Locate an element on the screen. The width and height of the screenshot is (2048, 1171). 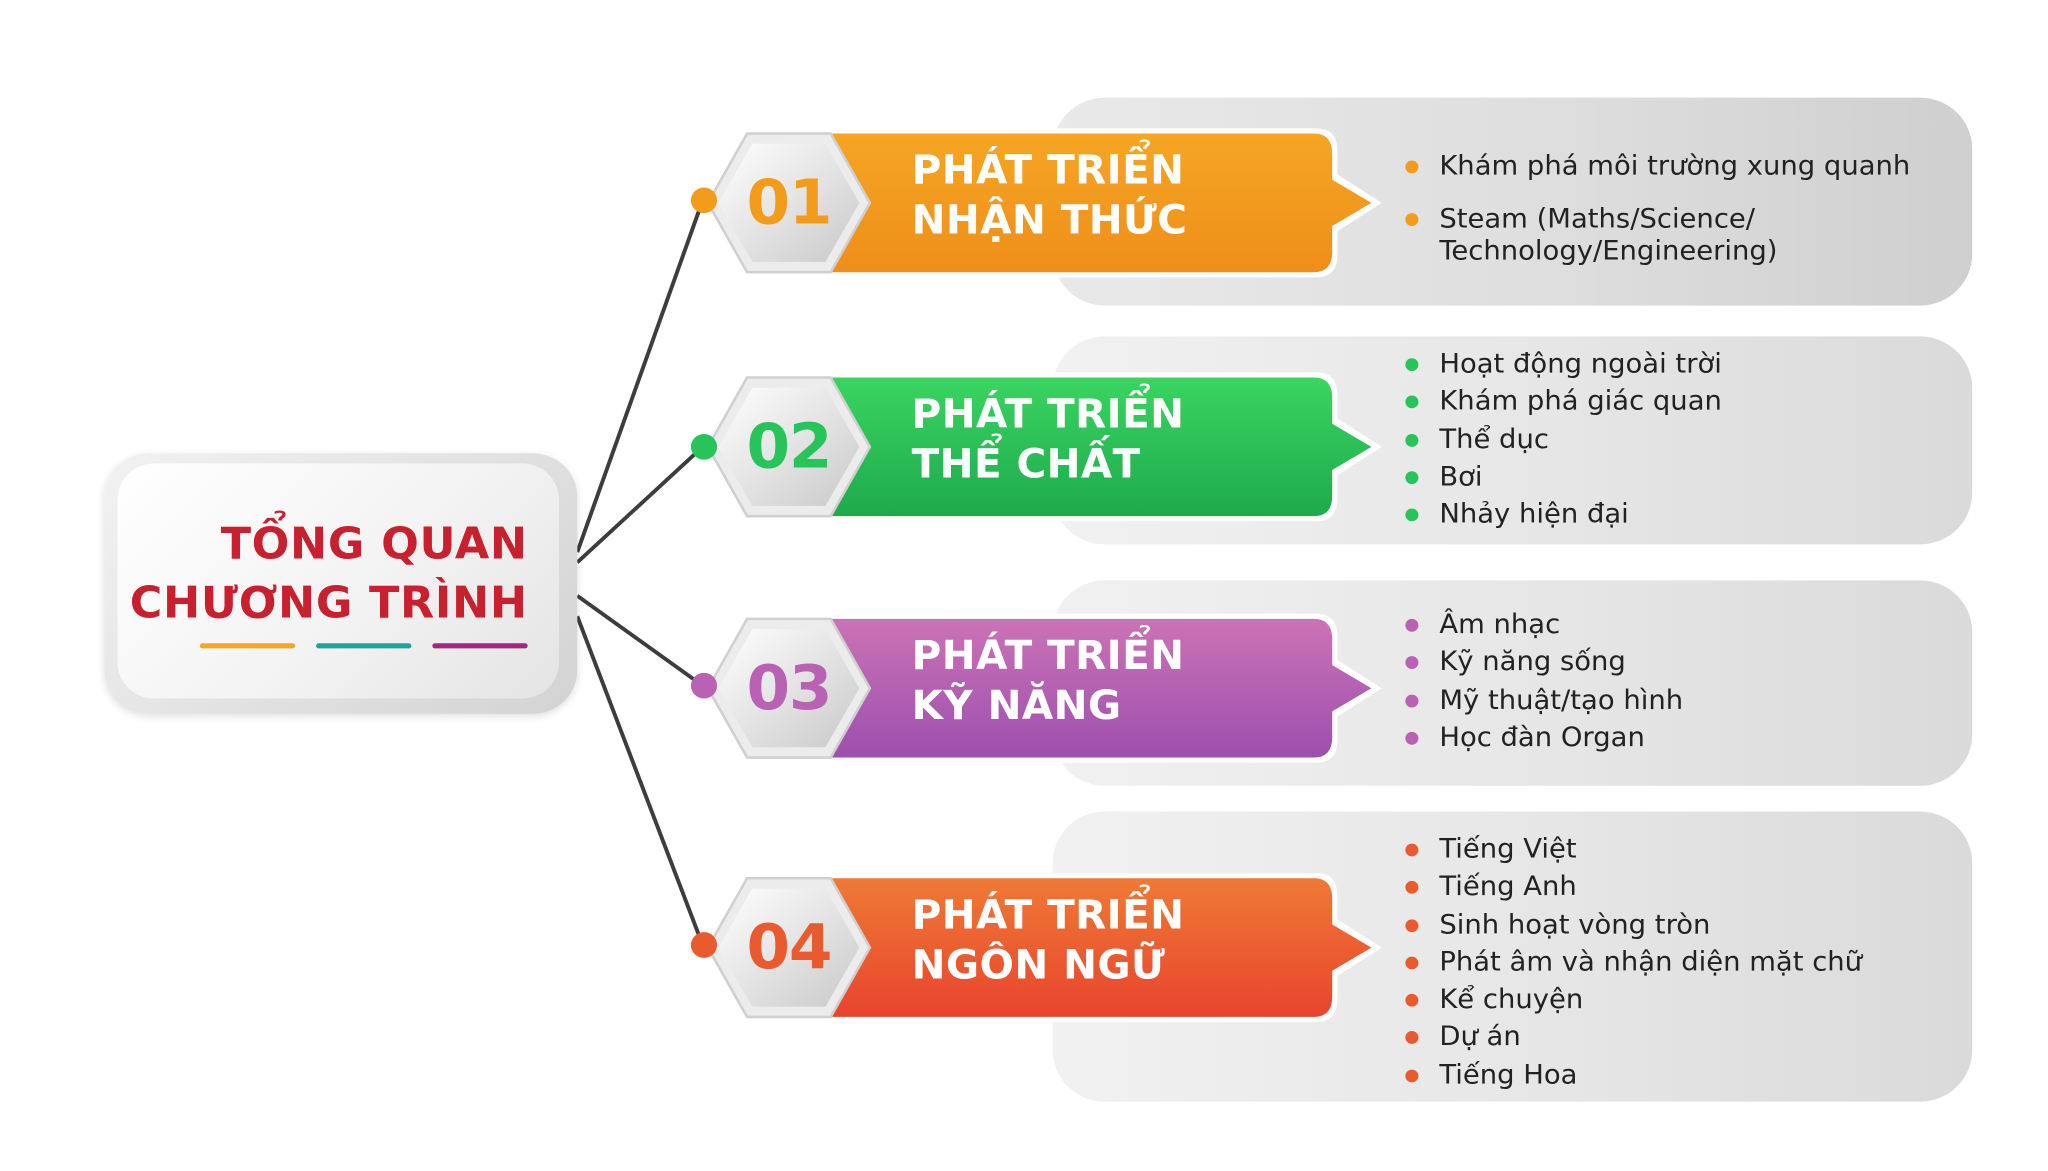
list-item: Tiếng Hoa is located at coordinates (1633, 1075).